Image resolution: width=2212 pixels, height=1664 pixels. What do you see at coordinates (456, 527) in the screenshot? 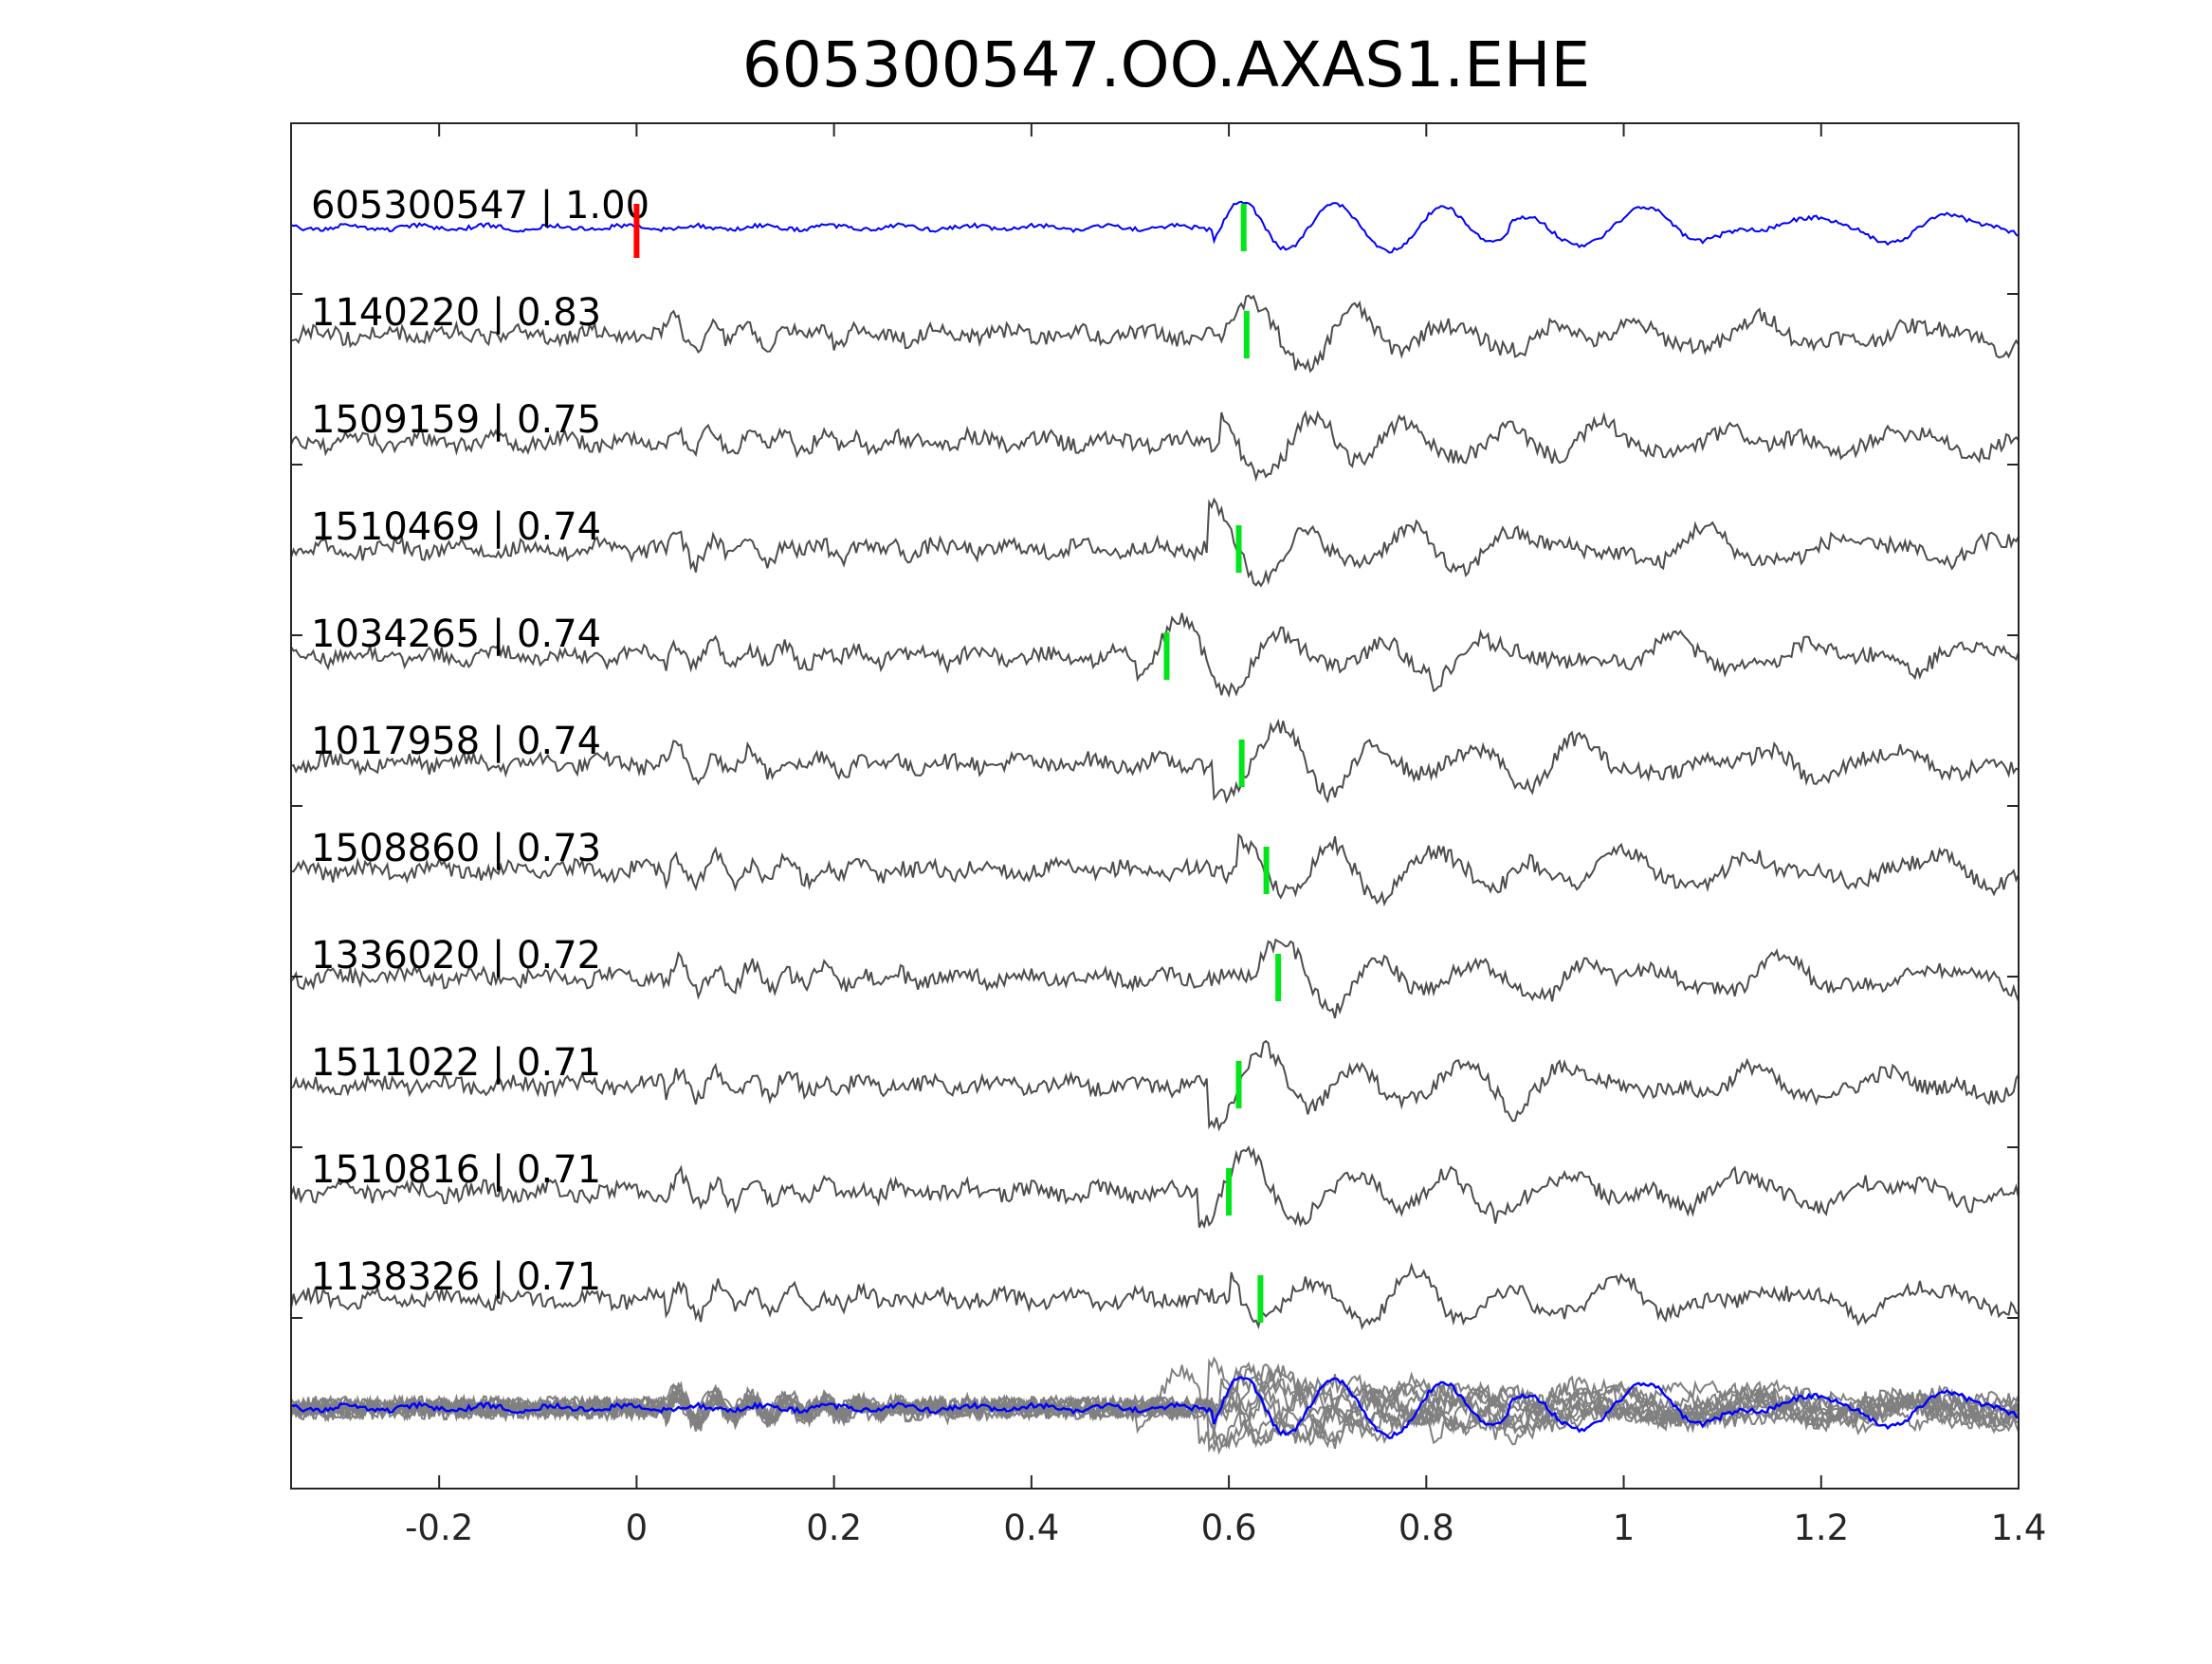
I see `trace-label-1510469: 1510469 | 0.74` at bounding box center [456, 527].